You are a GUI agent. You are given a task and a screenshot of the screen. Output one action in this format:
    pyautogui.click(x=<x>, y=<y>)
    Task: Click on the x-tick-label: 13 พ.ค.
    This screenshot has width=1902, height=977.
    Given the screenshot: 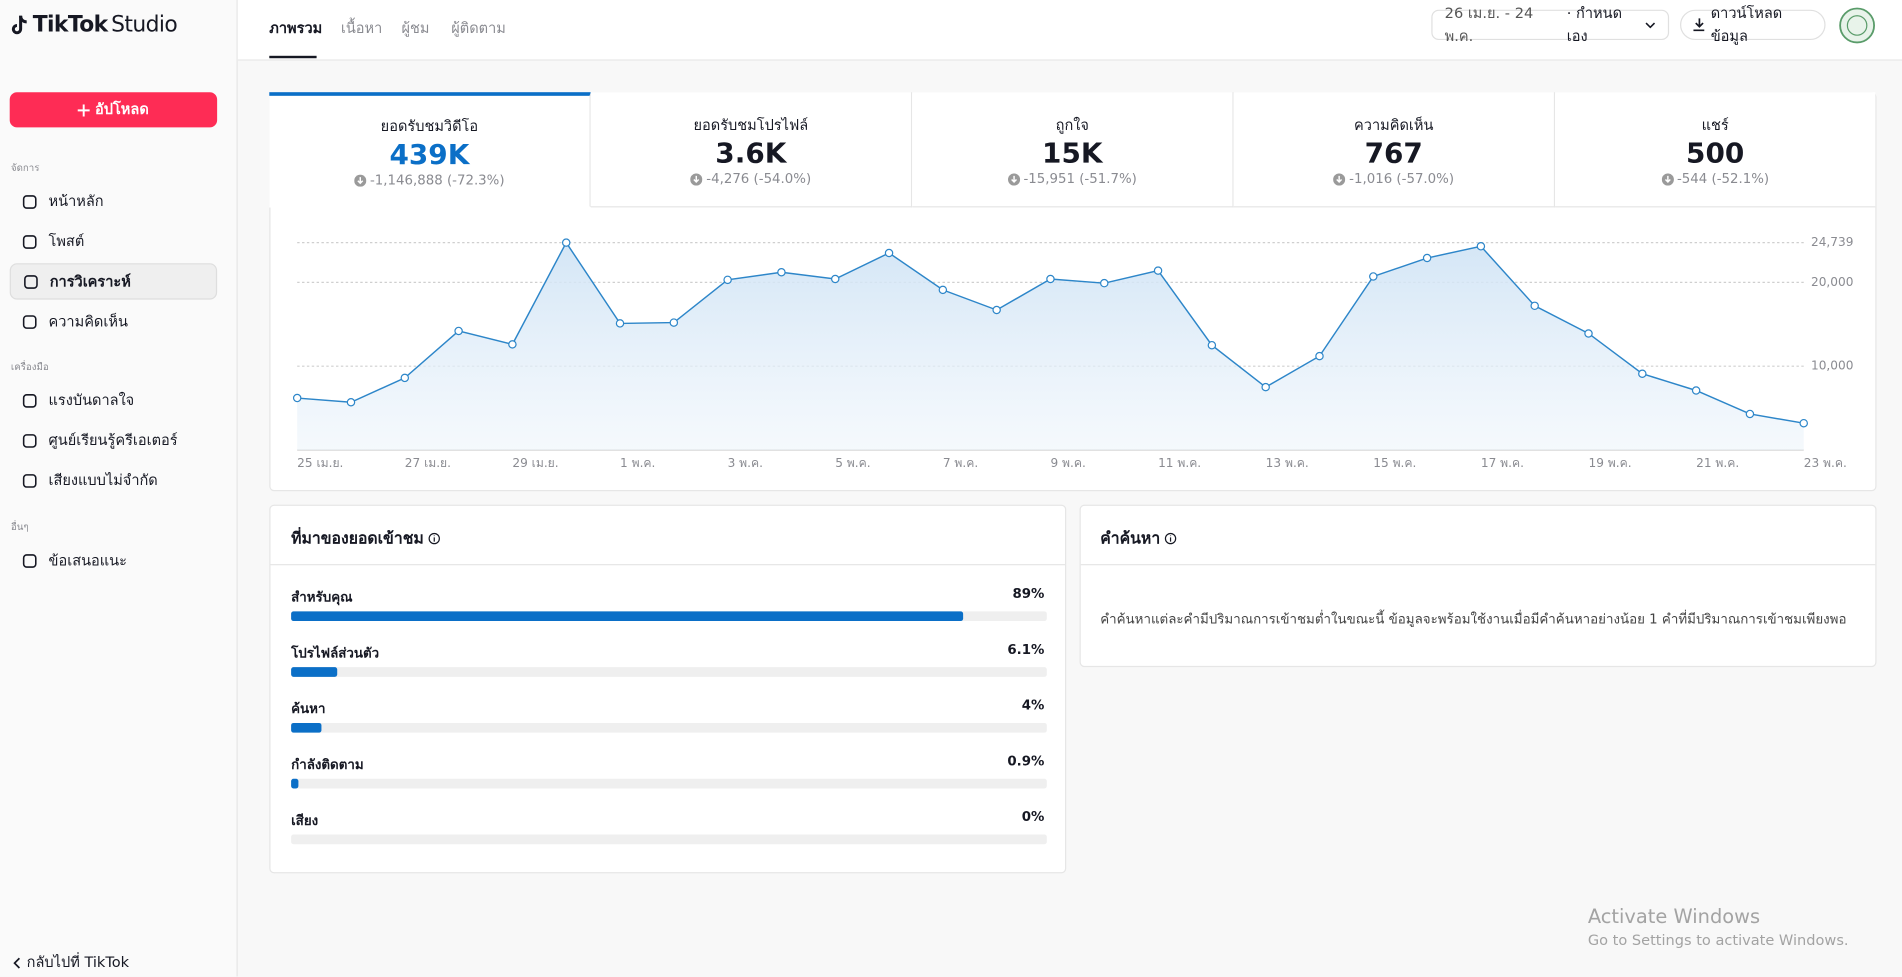 What is the action you would take?
    pyautogui.click(x=1287, y=463)
    